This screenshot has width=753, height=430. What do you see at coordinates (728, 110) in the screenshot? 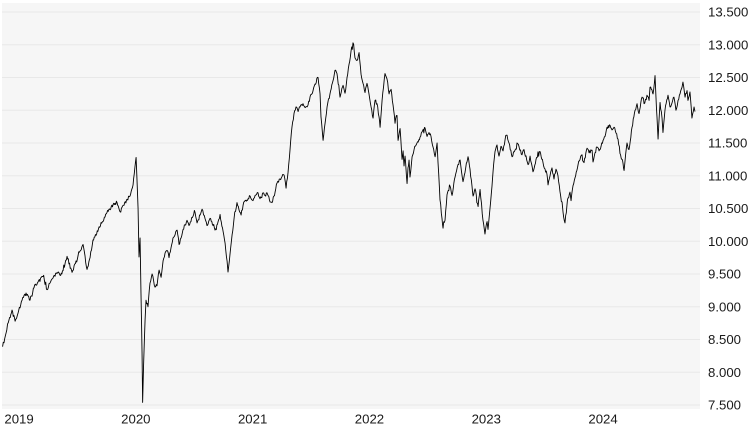
I see `y-axis-tick-label: 12.000` at bounding box center [728, 110].